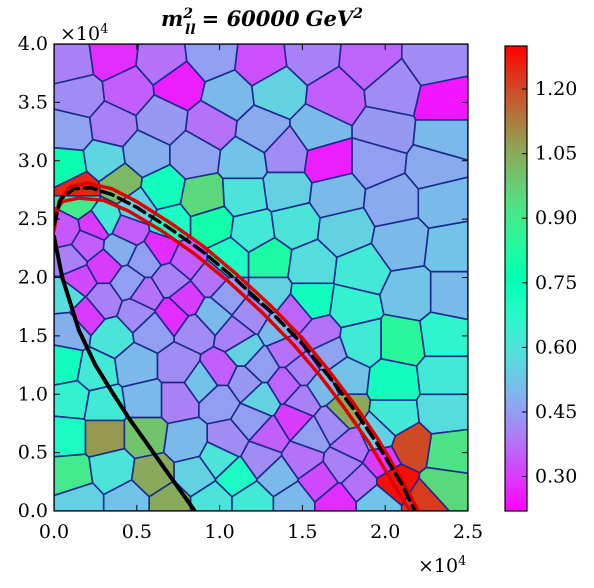  Describe the element at coordinates (54, 532) in the screenshot. I see `x-tick-label: 0.0` at that location.